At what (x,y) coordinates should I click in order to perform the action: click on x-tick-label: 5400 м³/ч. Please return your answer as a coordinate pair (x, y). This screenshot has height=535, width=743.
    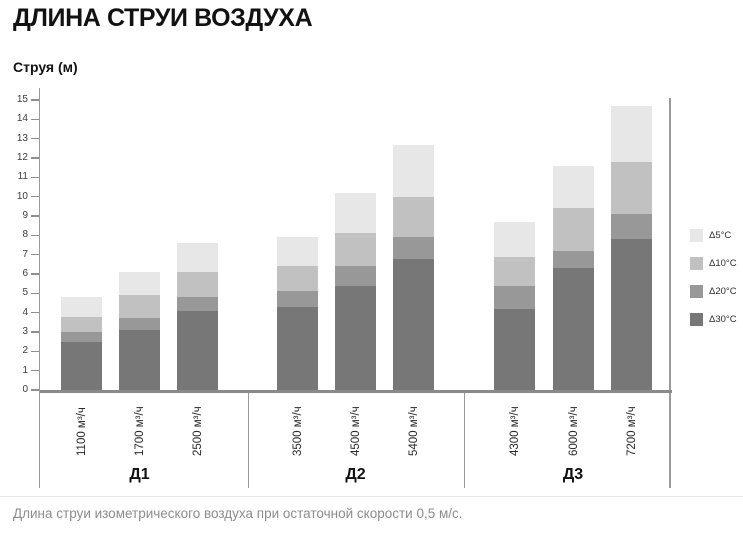
    Looking at the image, I should click on (413, 431).